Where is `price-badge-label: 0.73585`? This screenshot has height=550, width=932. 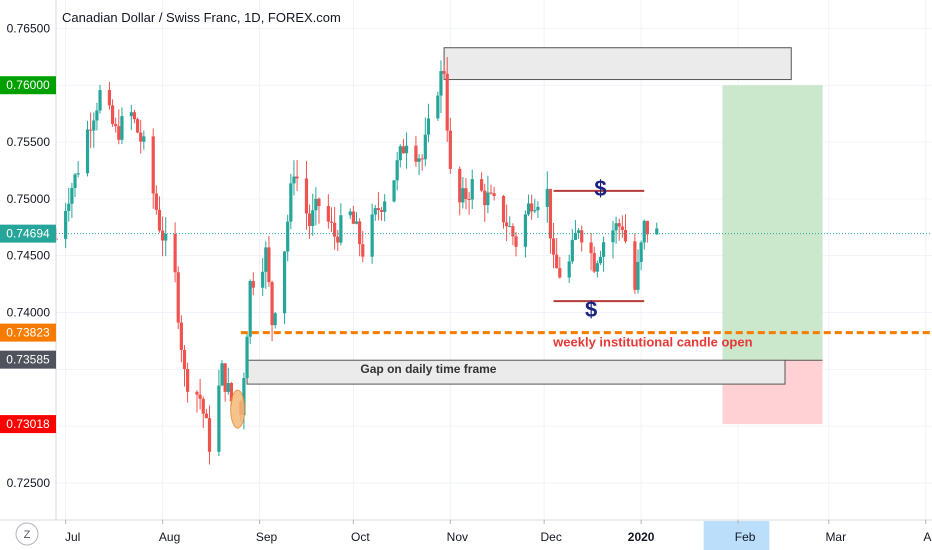
price-badge-label: 0.73585 is located at coordinates (28, 360).